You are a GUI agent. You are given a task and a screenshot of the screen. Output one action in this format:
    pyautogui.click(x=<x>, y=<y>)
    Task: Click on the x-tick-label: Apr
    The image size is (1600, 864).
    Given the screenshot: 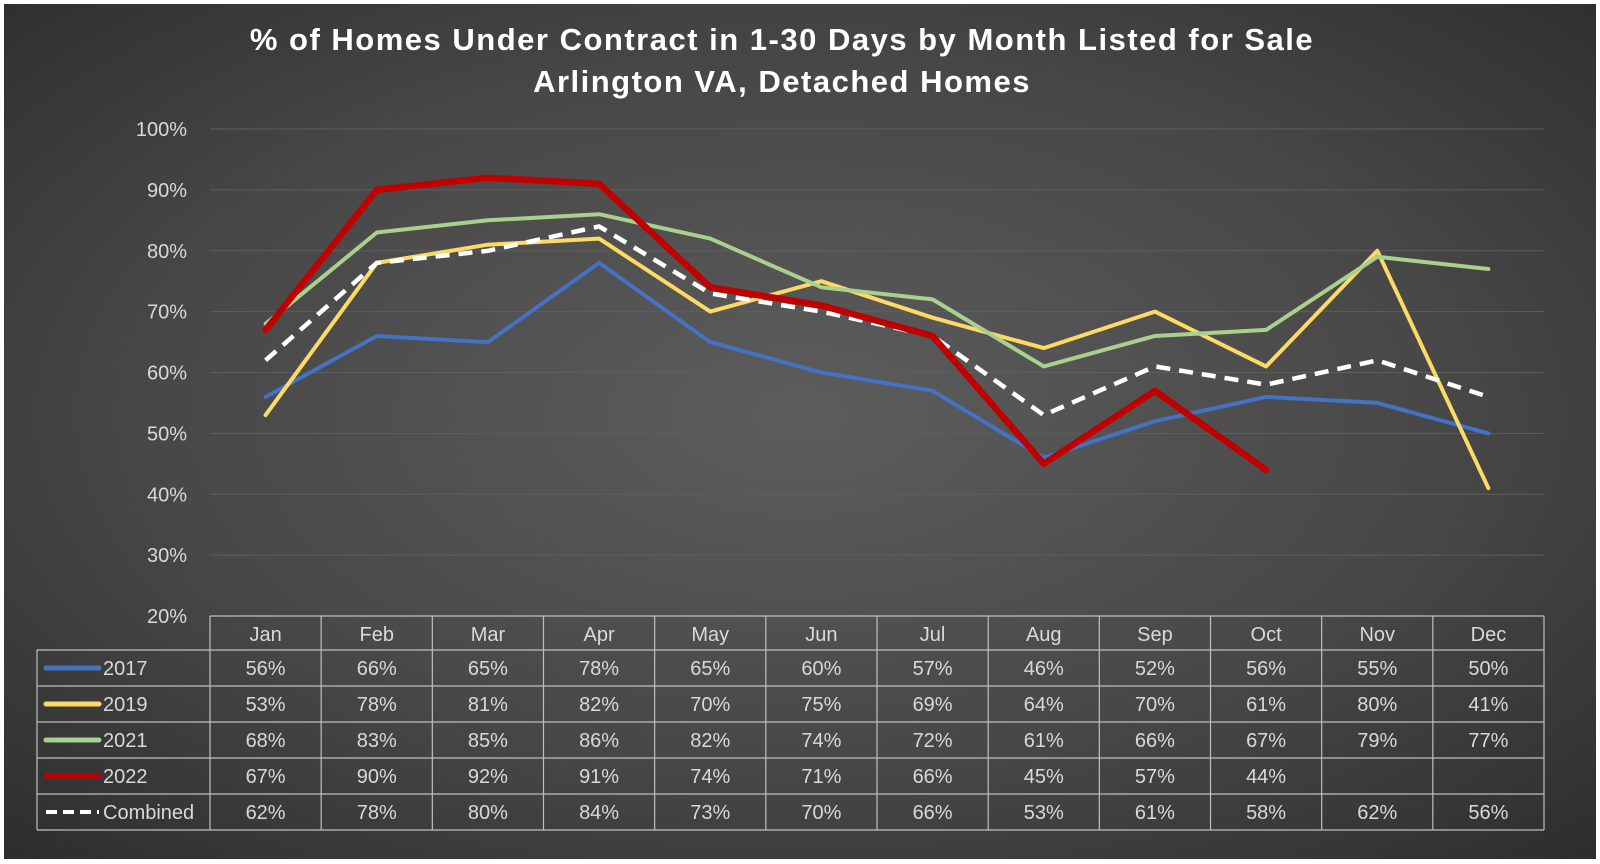 What is the action you would take?
    pyautogui.click(x=599, y=635)
    